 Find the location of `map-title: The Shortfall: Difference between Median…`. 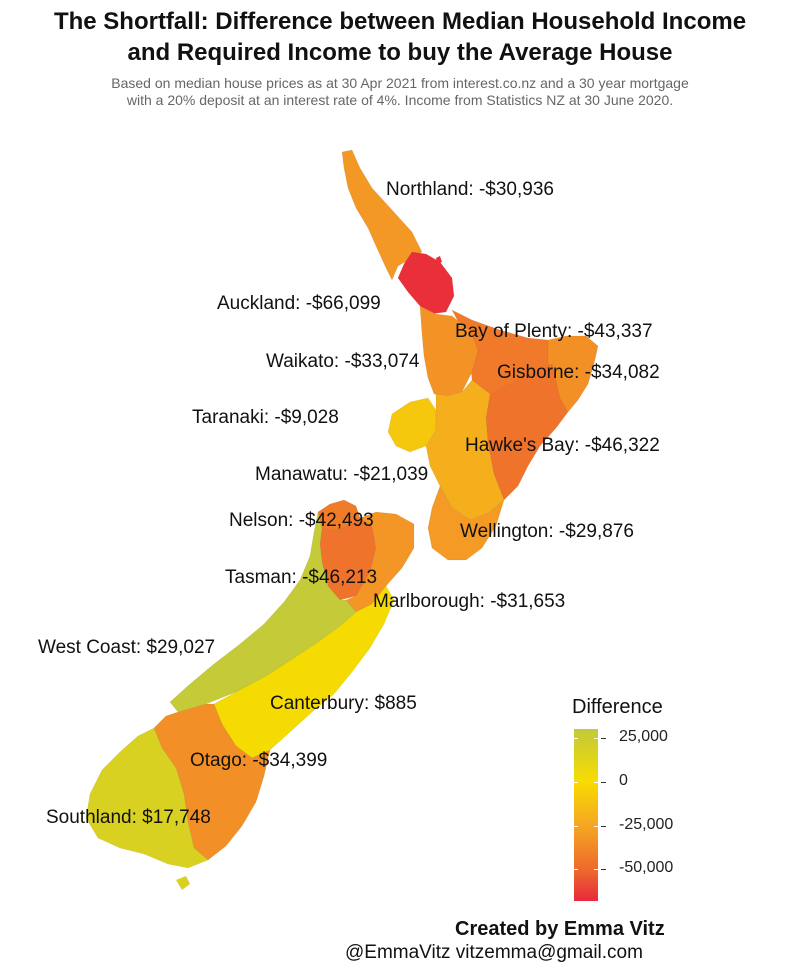

map-title: The Shortfall: Difference between Median… is located at coordinates (400, 37).